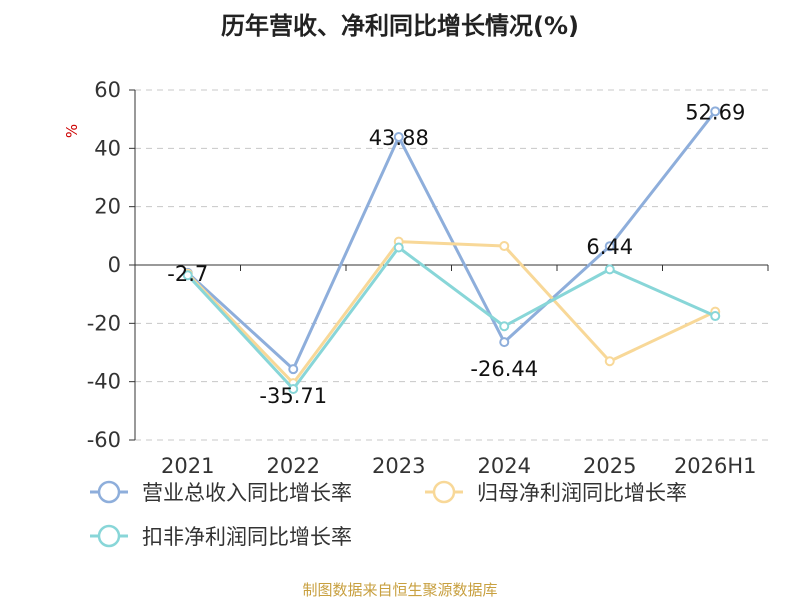 The height and width of the screenshot is (600, 800). I want to click on data-label: 43.88, so click(399, 138).